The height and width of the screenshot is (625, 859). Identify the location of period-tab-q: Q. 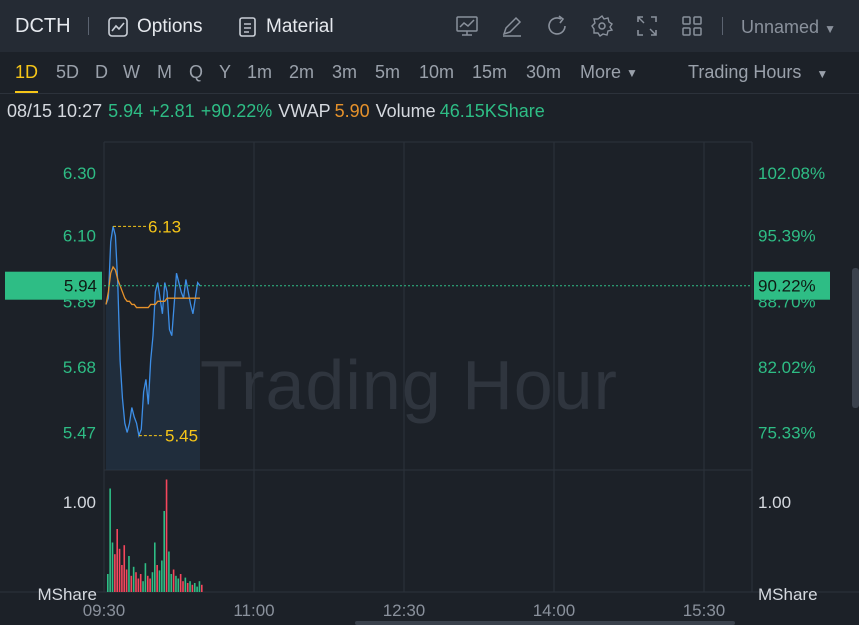
(196, 72).